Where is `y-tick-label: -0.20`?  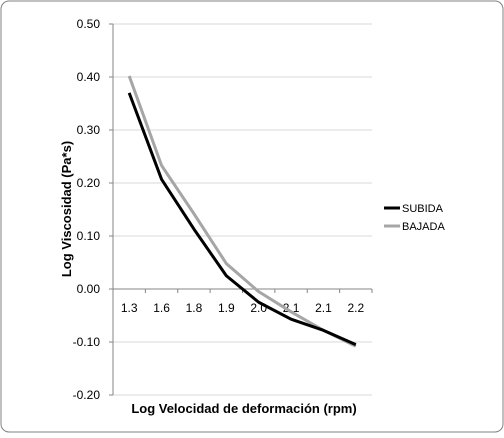
y-tick-label: -0.20 is located at coordinates (87, 395).